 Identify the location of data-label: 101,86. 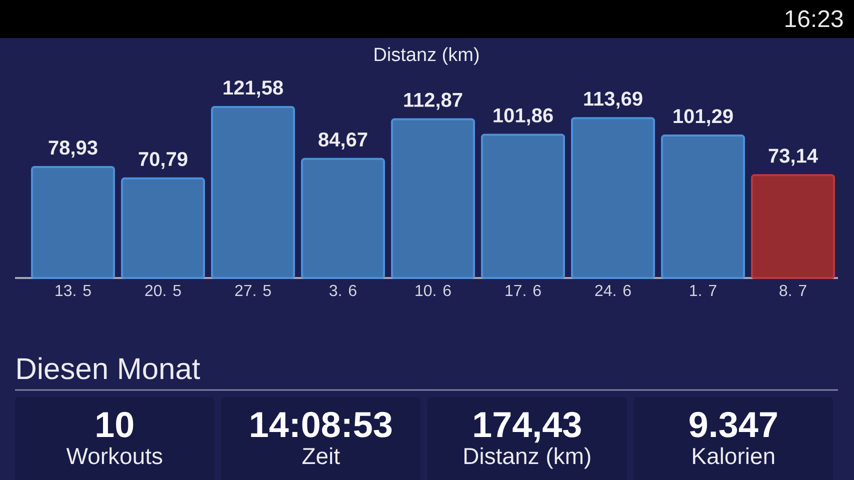
(523, 117).